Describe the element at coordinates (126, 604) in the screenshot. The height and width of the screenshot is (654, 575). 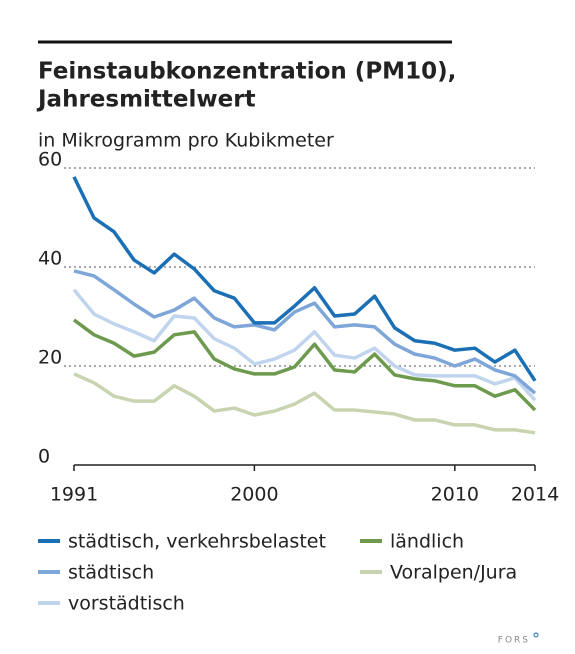
I see `legend-label: vorstädtisch` at that location.